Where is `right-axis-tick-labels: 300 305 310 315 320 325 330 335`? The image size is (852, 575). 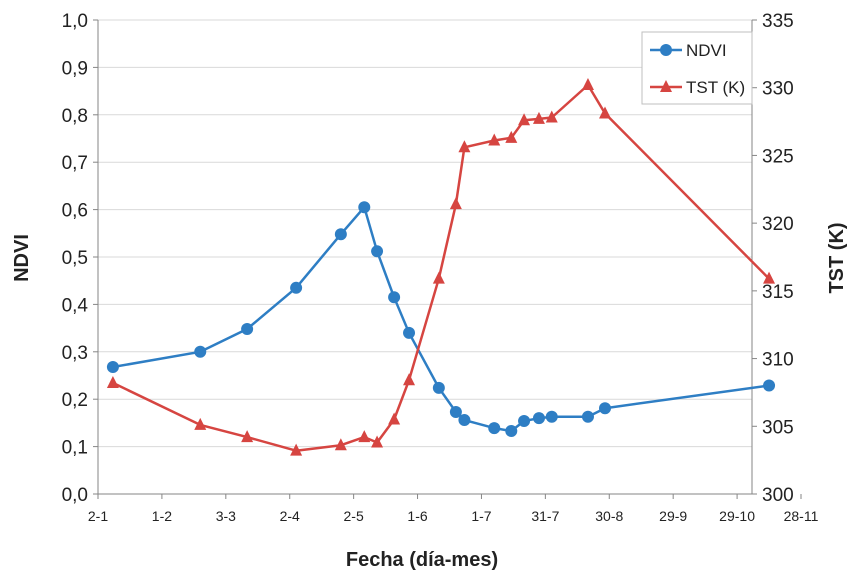 right-axis-tick-labels: 300 305 310 315 320 325 330 335 is located at coordinates (773, 258).